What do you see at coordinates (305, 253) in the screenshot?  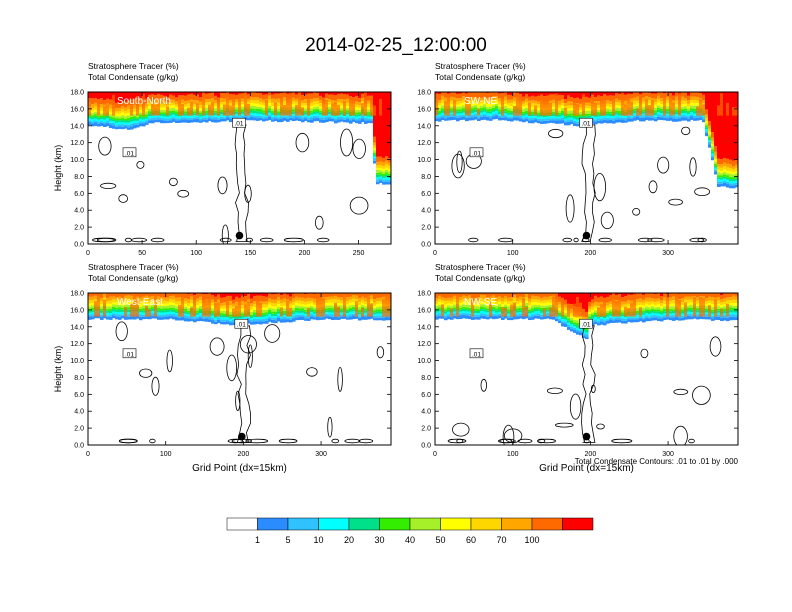 I see `x-tick-label: 200` at bounding box center [305, 253].